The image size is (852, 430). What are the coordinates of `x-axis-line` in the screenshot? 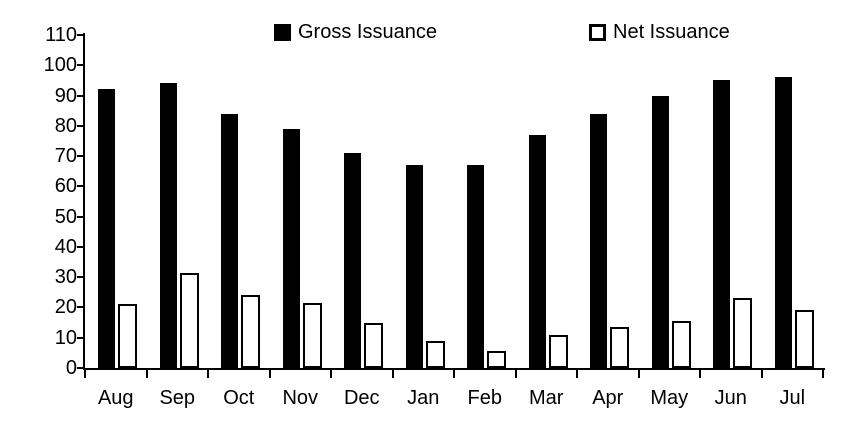 It's located at (454, 369).